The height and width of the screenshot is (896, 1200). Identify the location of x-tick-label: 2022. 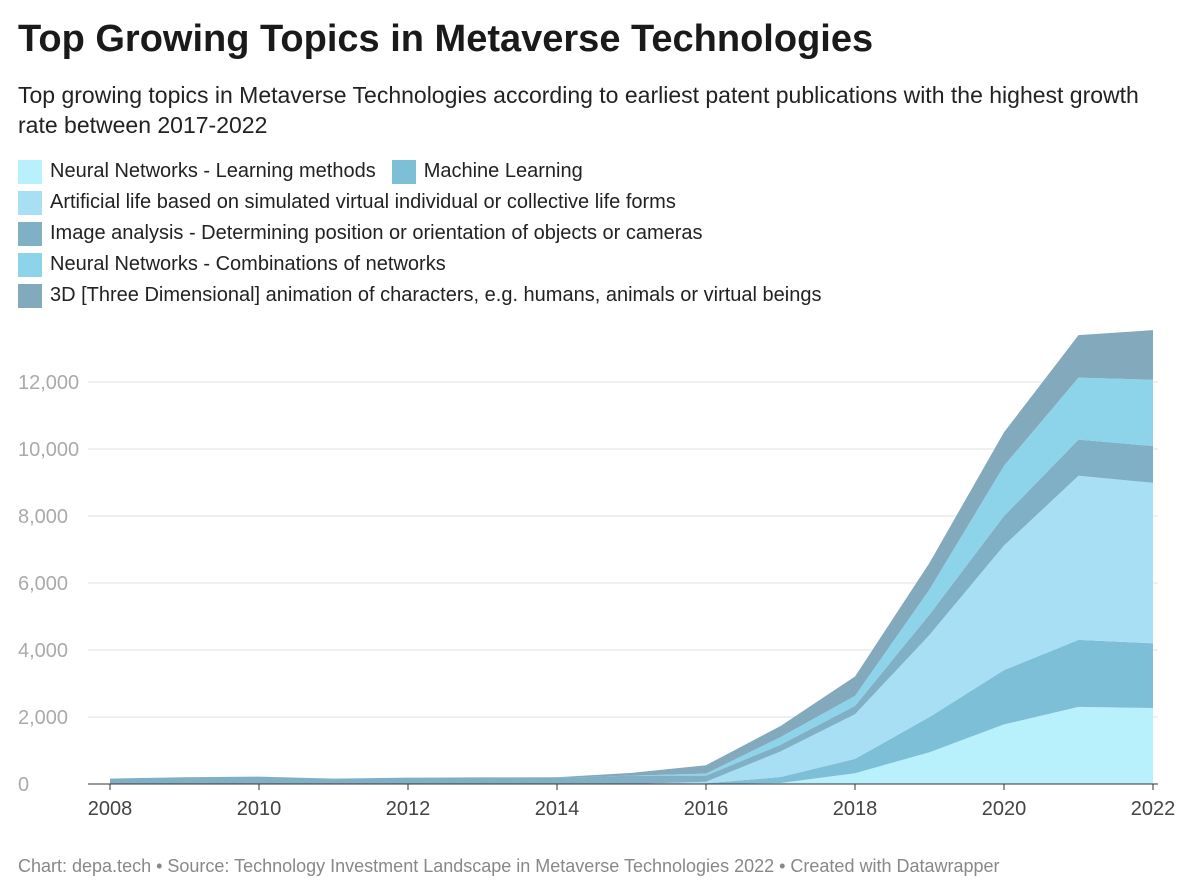
(1153, 809).